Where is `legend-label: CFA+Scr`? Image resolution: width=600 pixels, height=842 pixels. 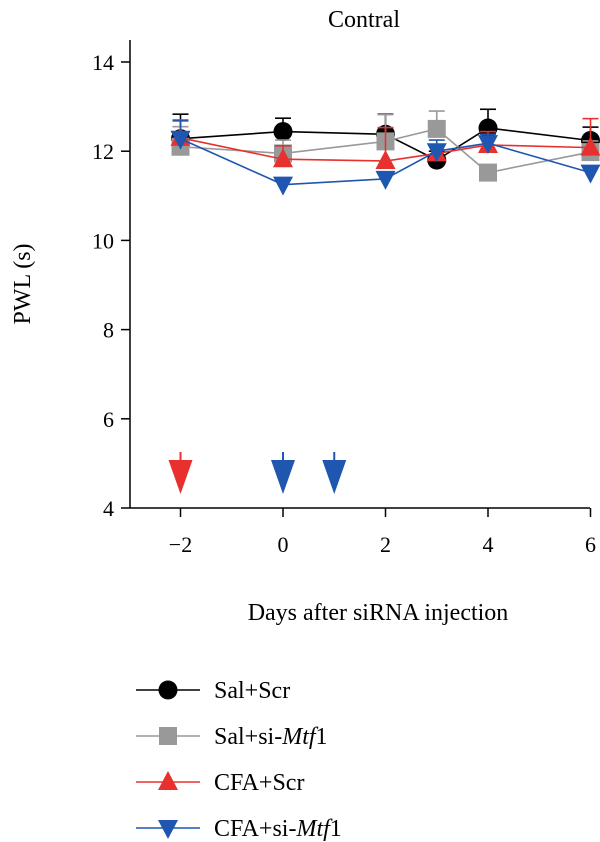
legend-label: CFA+Scr is located at coordinates (259, 783).